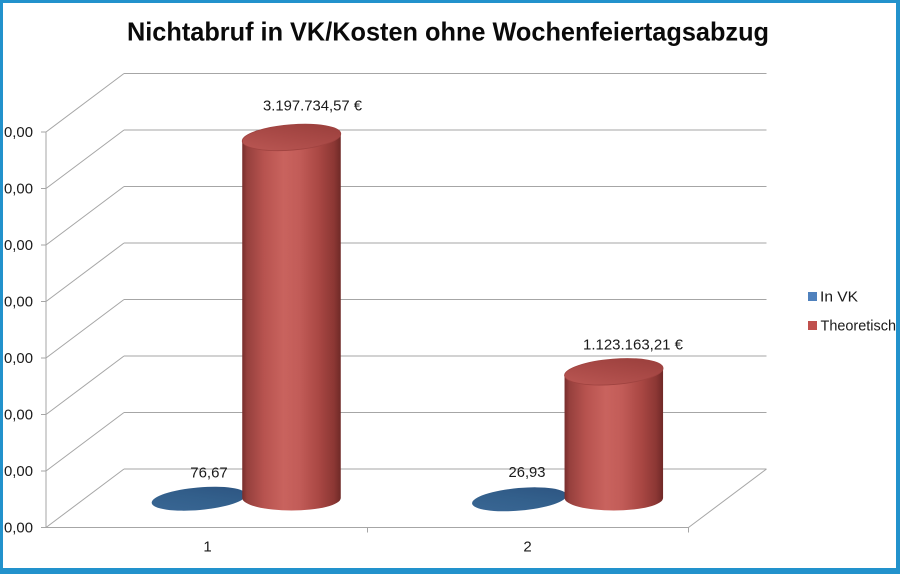 Image resolution: width=900 pixels, height=574 pixels. What do you see at coordinates (313, 106) in the screenshot?
I see `svg-text: 3.197.734,57 €` at bounding box center [313, 106].